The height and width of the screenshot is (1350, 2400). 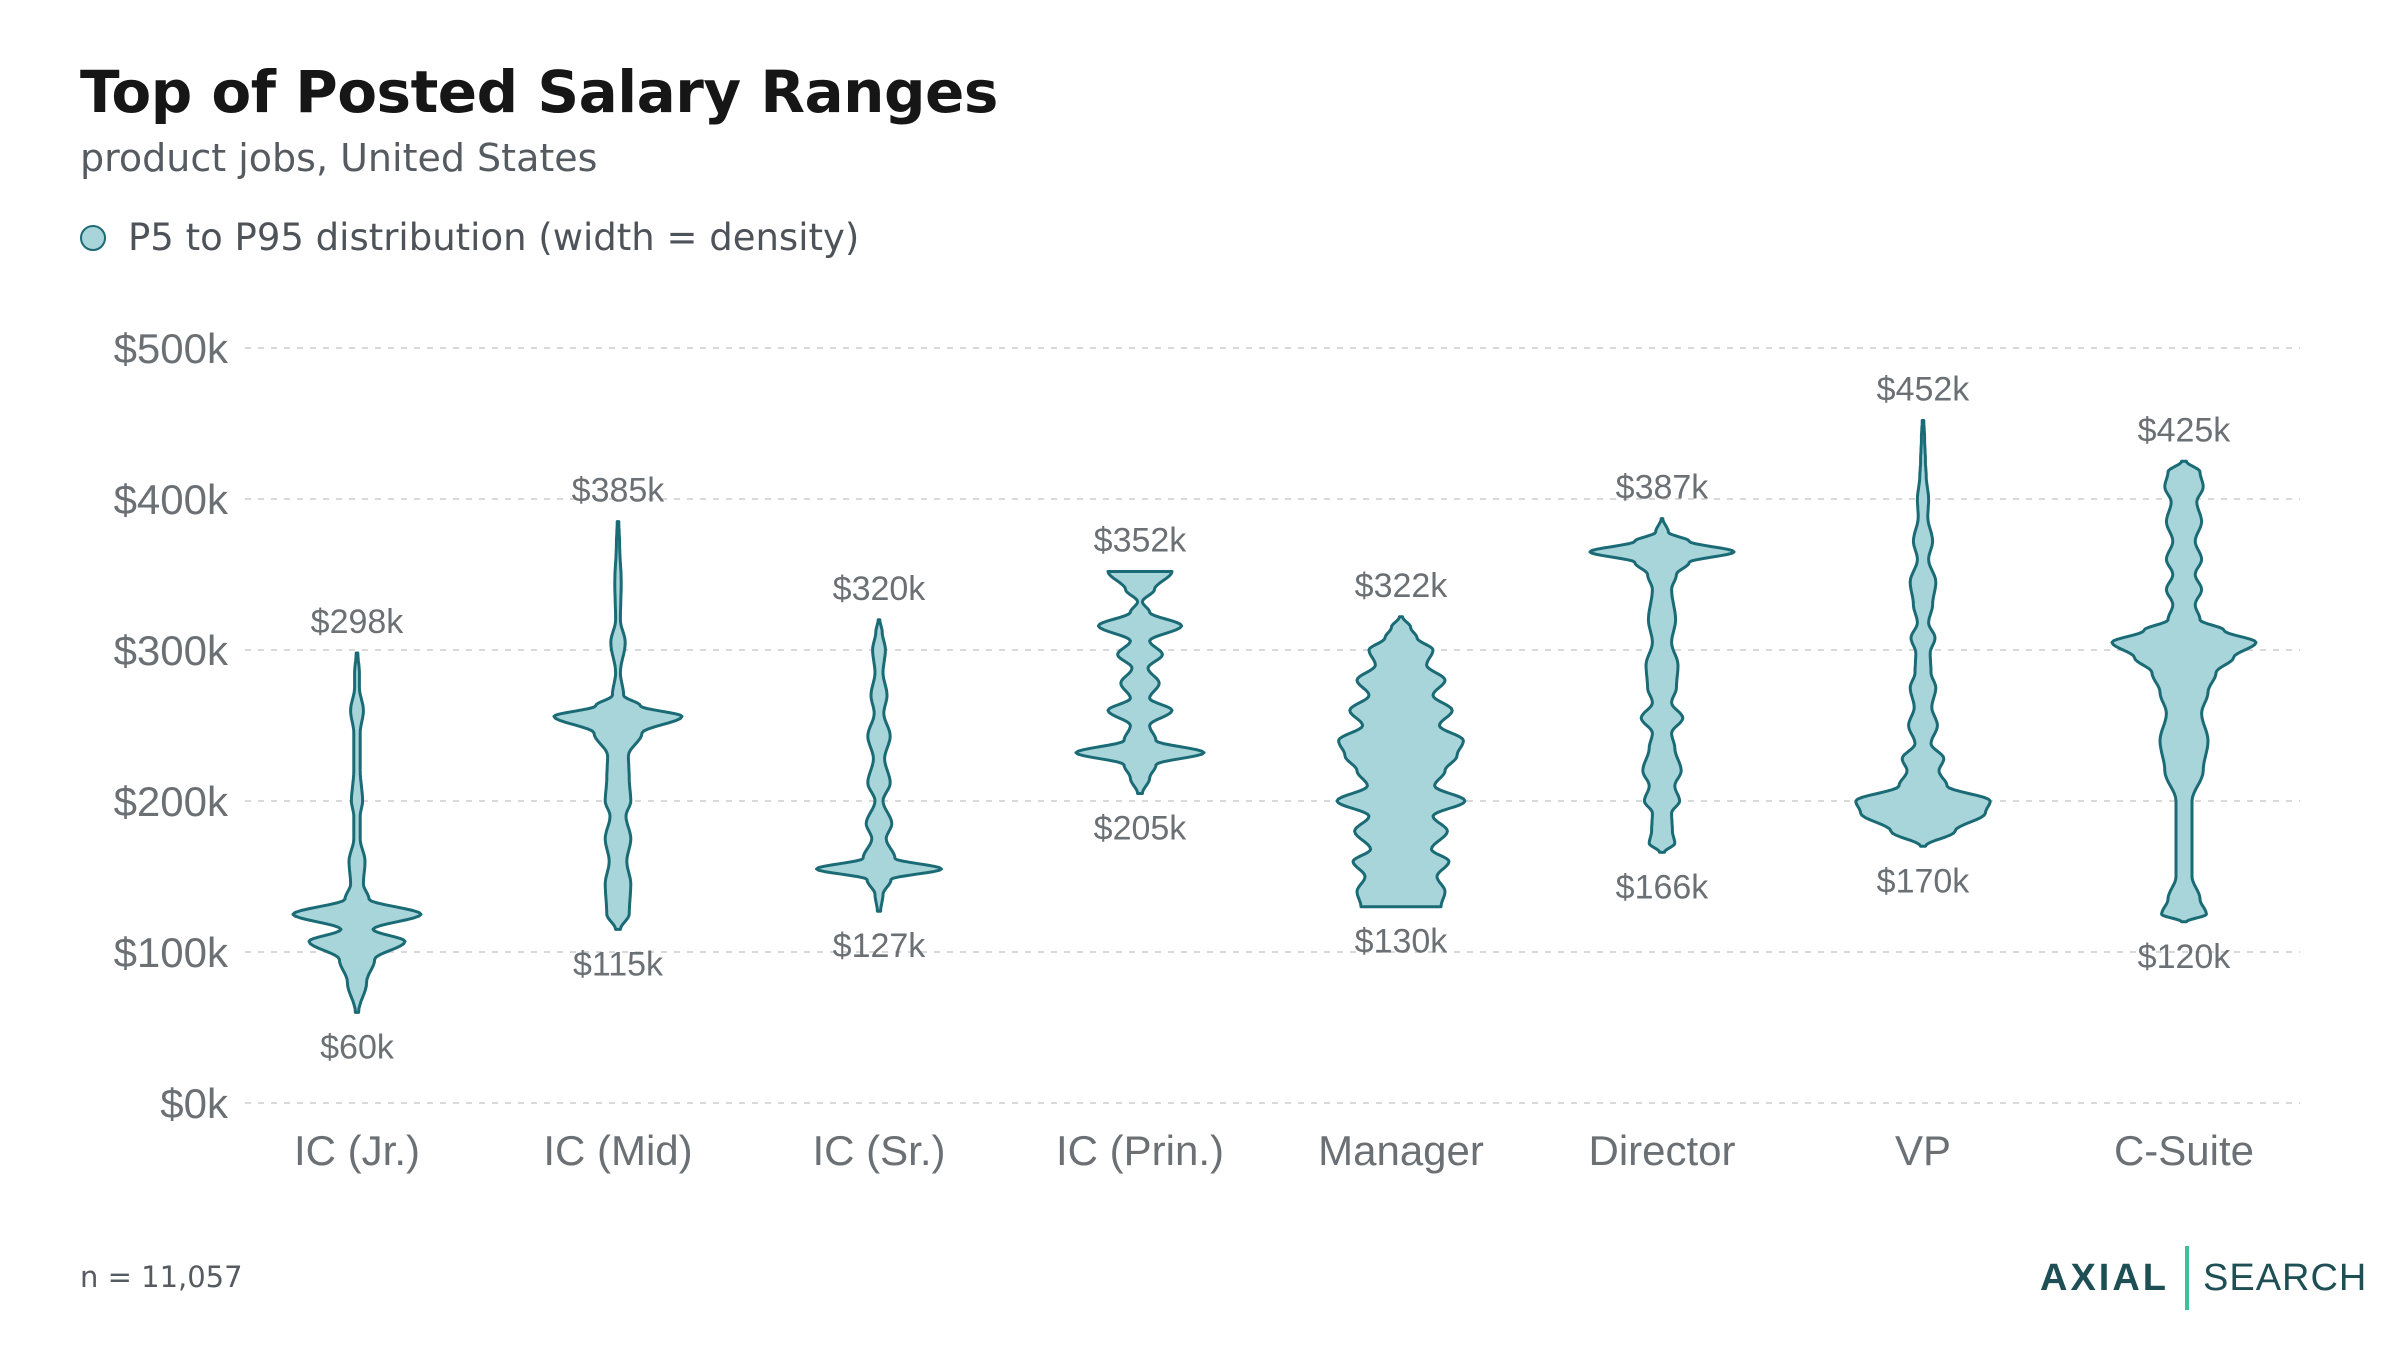 I want to click on sample-size-note: n = 11,057, so click(x=161, y=1277).